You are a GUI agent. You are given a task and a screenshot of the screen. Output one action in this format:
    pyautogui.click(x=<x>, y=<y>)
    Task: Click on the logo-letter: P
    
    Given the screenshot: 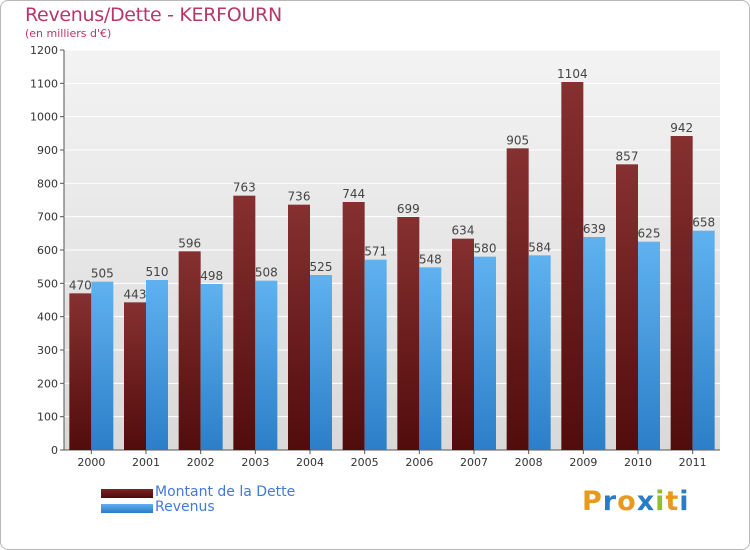 What is the action you would take?
    pyautogui.click(x=592, y=501)
    